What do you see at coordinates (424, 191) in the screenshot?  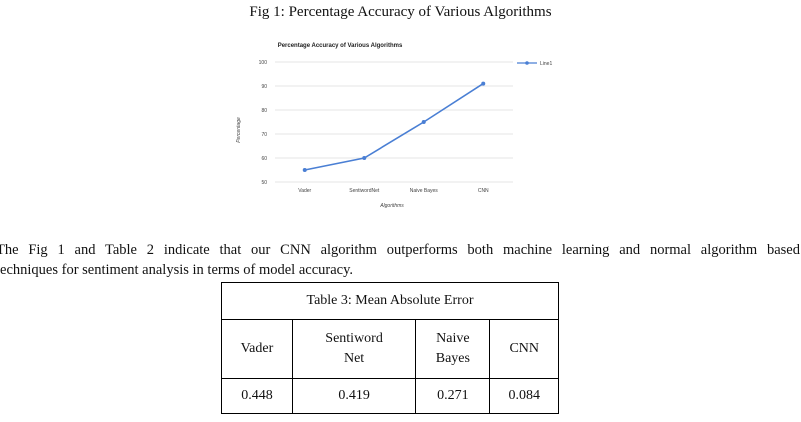 I see `x-tick-label: Naive Bayes` at bounding box center [424, 191].